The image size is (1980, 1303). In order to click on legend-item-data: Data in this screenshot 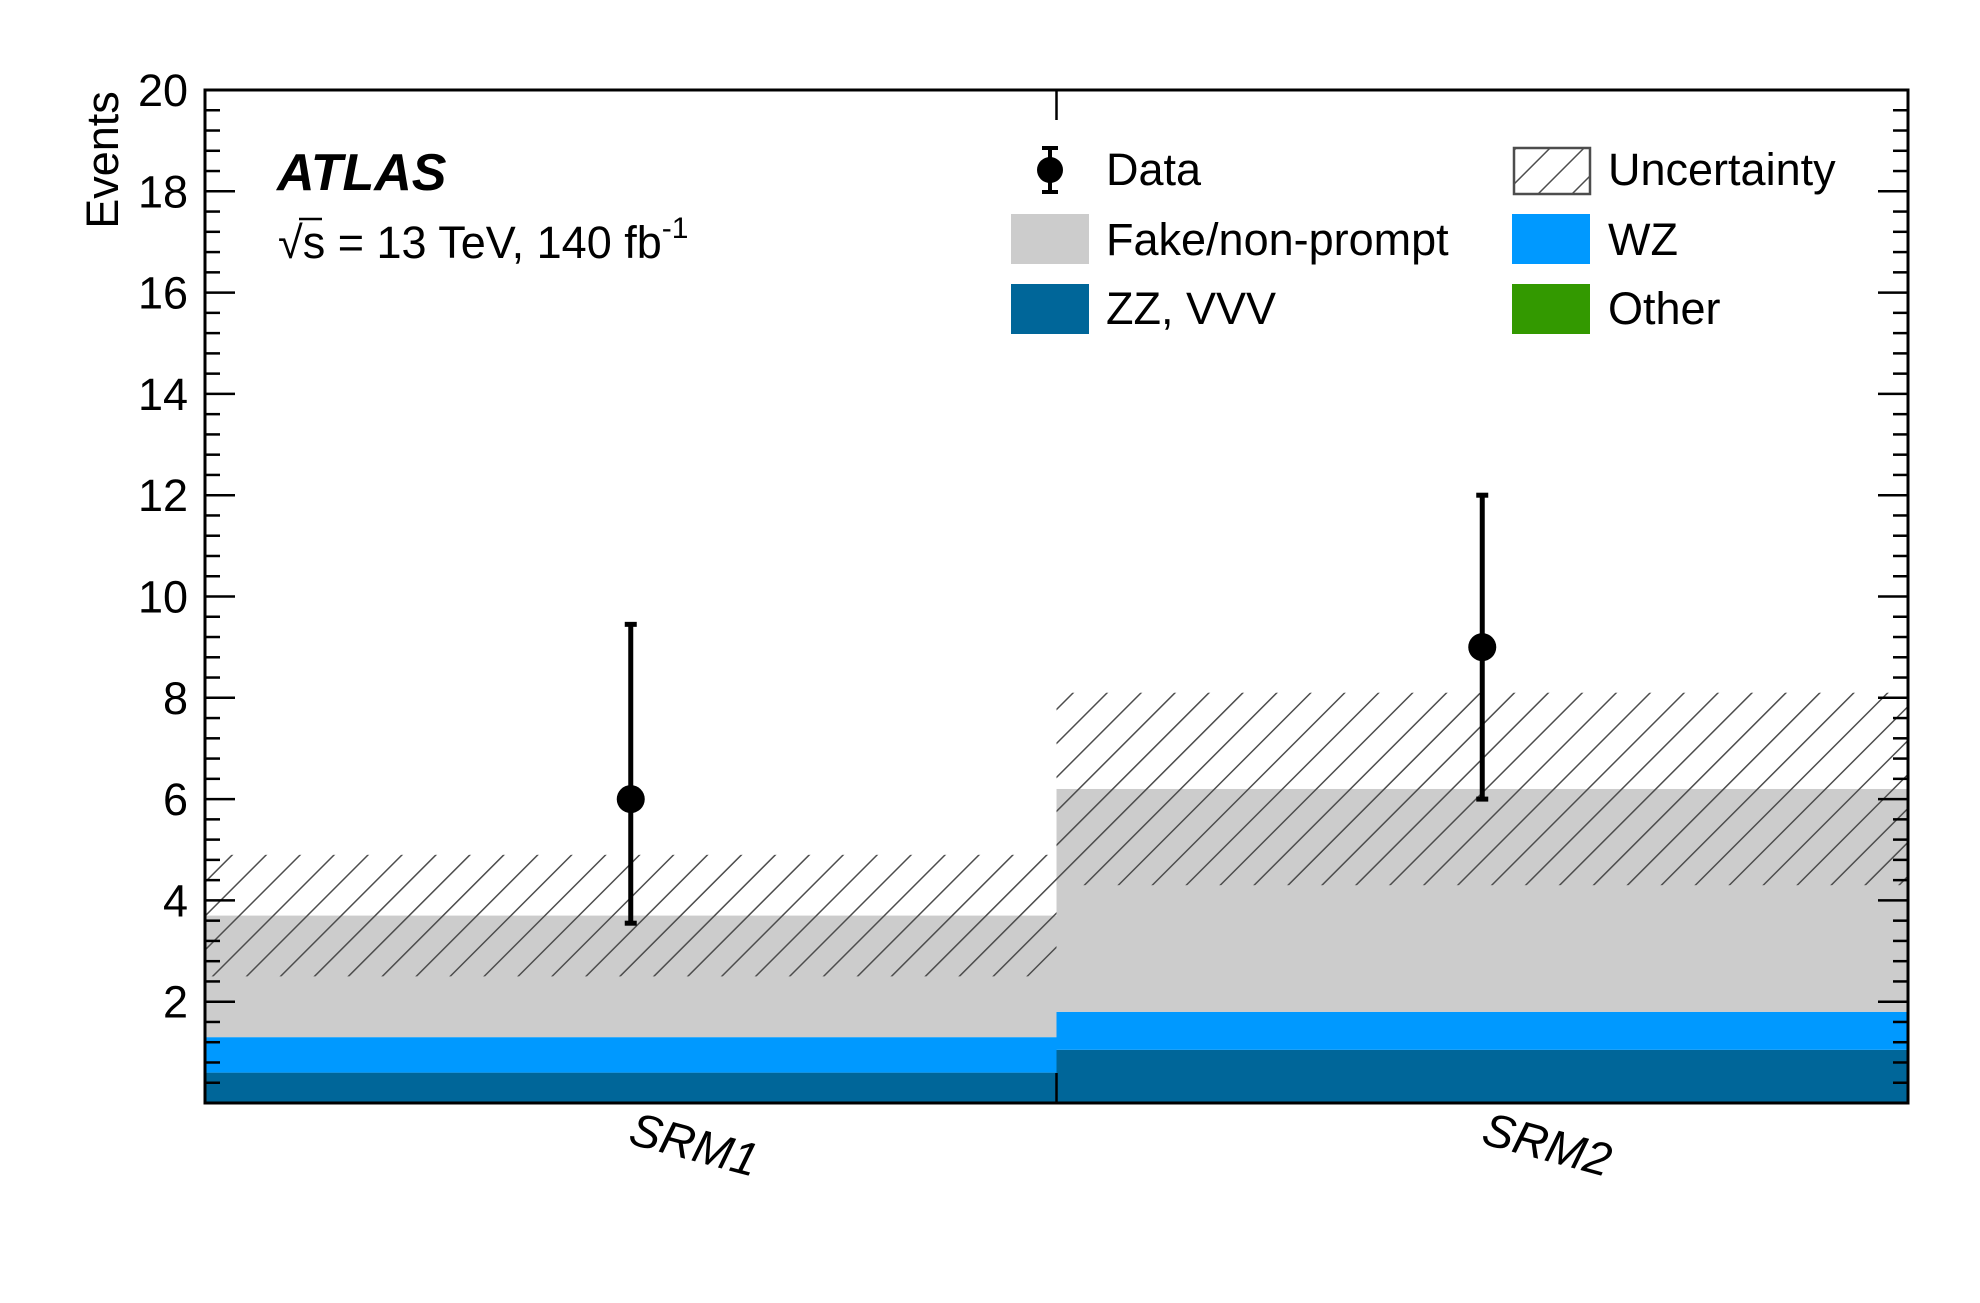, I will do `click(1119, 169)`.